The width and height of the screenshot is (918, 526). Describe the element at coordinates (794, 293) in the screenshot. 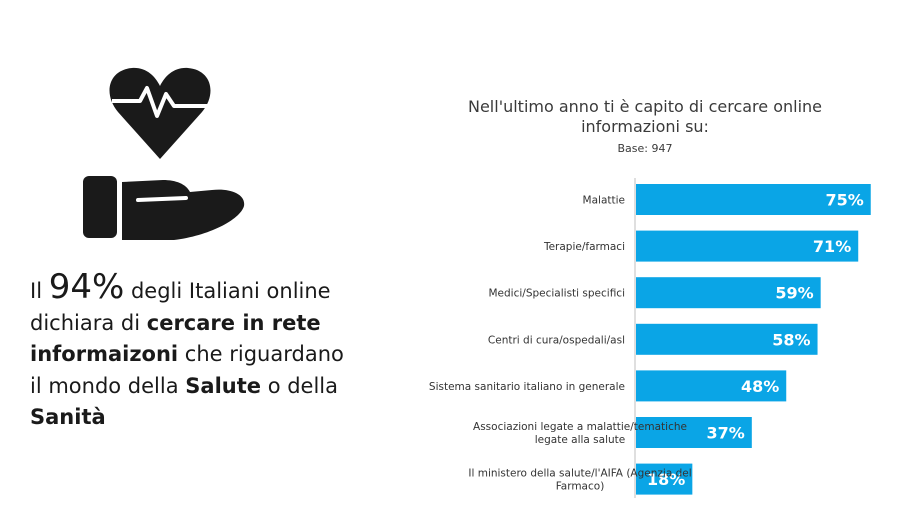

I see `bar-value-label: 59%` at that location.